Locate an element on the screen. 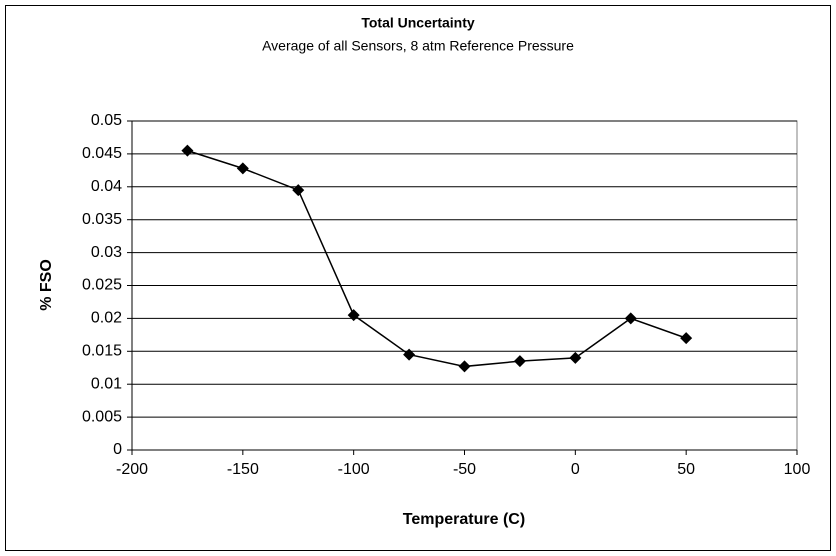  x-tick-label: -200 is located at coordinates (132, 469).